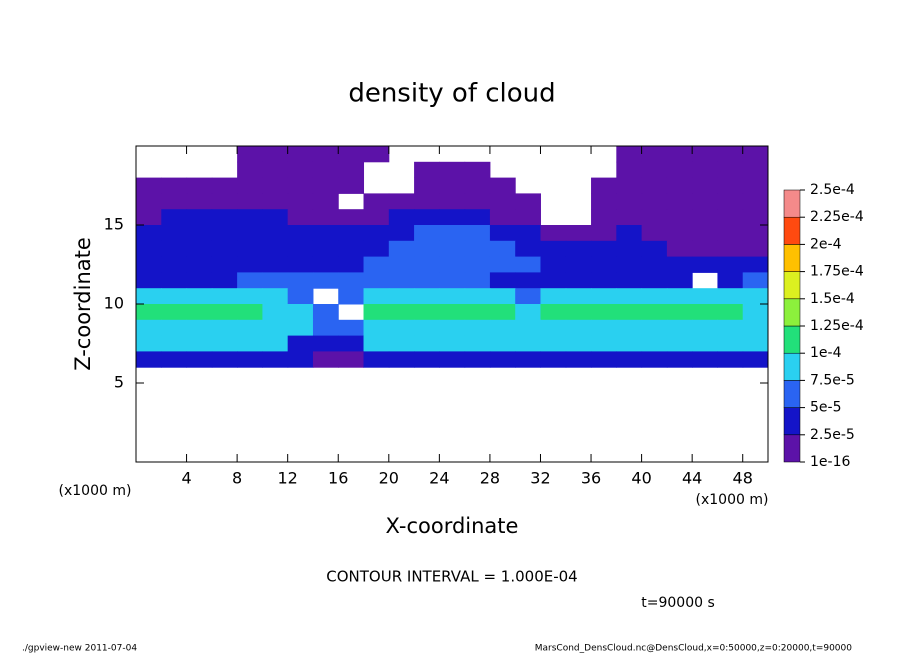  Describe the element at coordinates (83, 304) in the screenshot. I see `y-axis-title: Z-coordinate` at that location.